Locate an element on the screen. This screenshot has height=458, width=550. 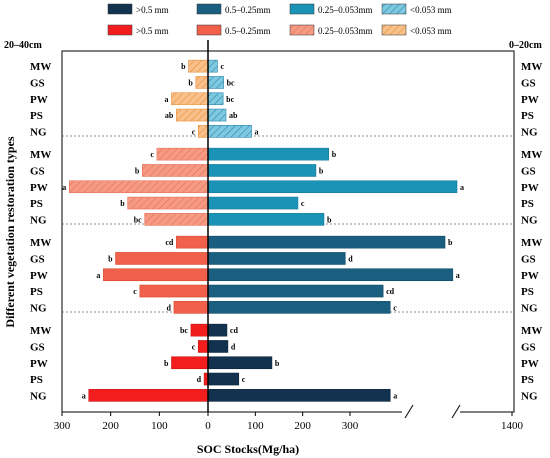
sig-letter-left: d is located at coordinates (168, 307).